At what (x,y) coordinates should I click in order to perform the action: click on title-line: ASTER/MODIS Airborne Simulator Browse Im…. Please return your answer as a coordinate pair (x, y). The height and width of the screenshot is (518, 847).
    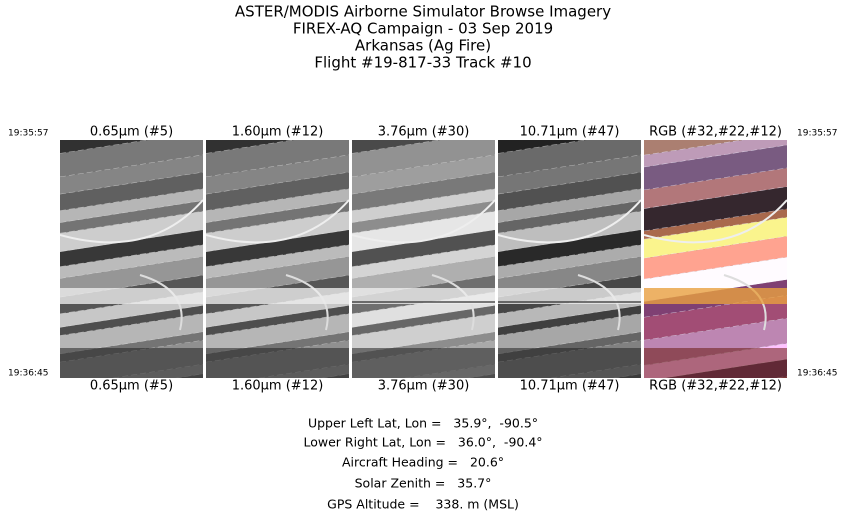
    Looking at the image, I should click on (423, 12).